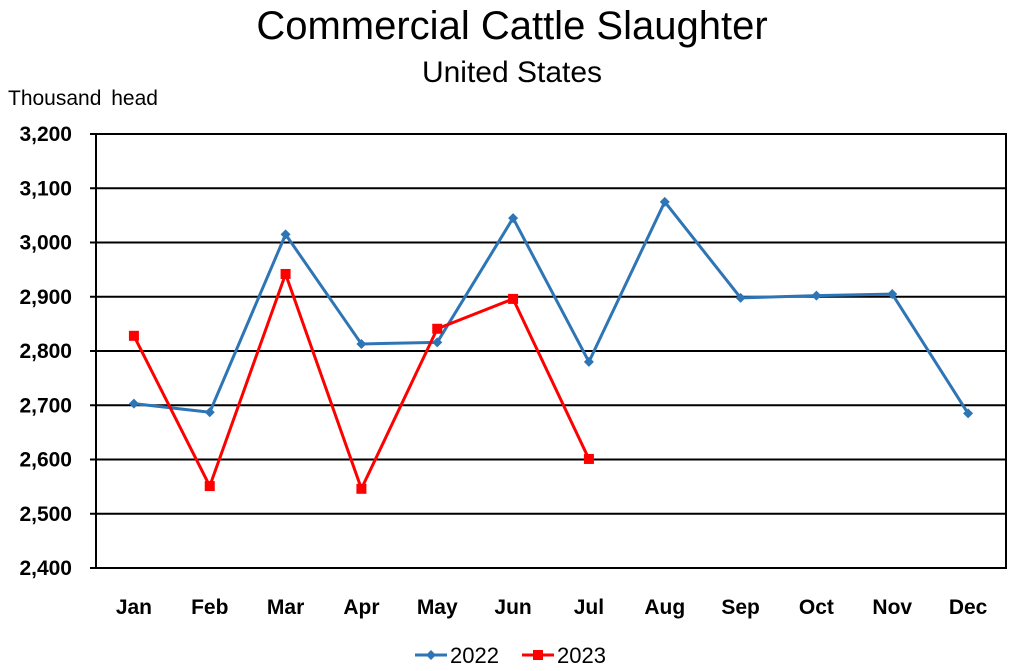 The image size is (1024, 671). Describe the element at coordinates (134, 607) in the screenshot. I see `x-tick-label: Jan` at that location.